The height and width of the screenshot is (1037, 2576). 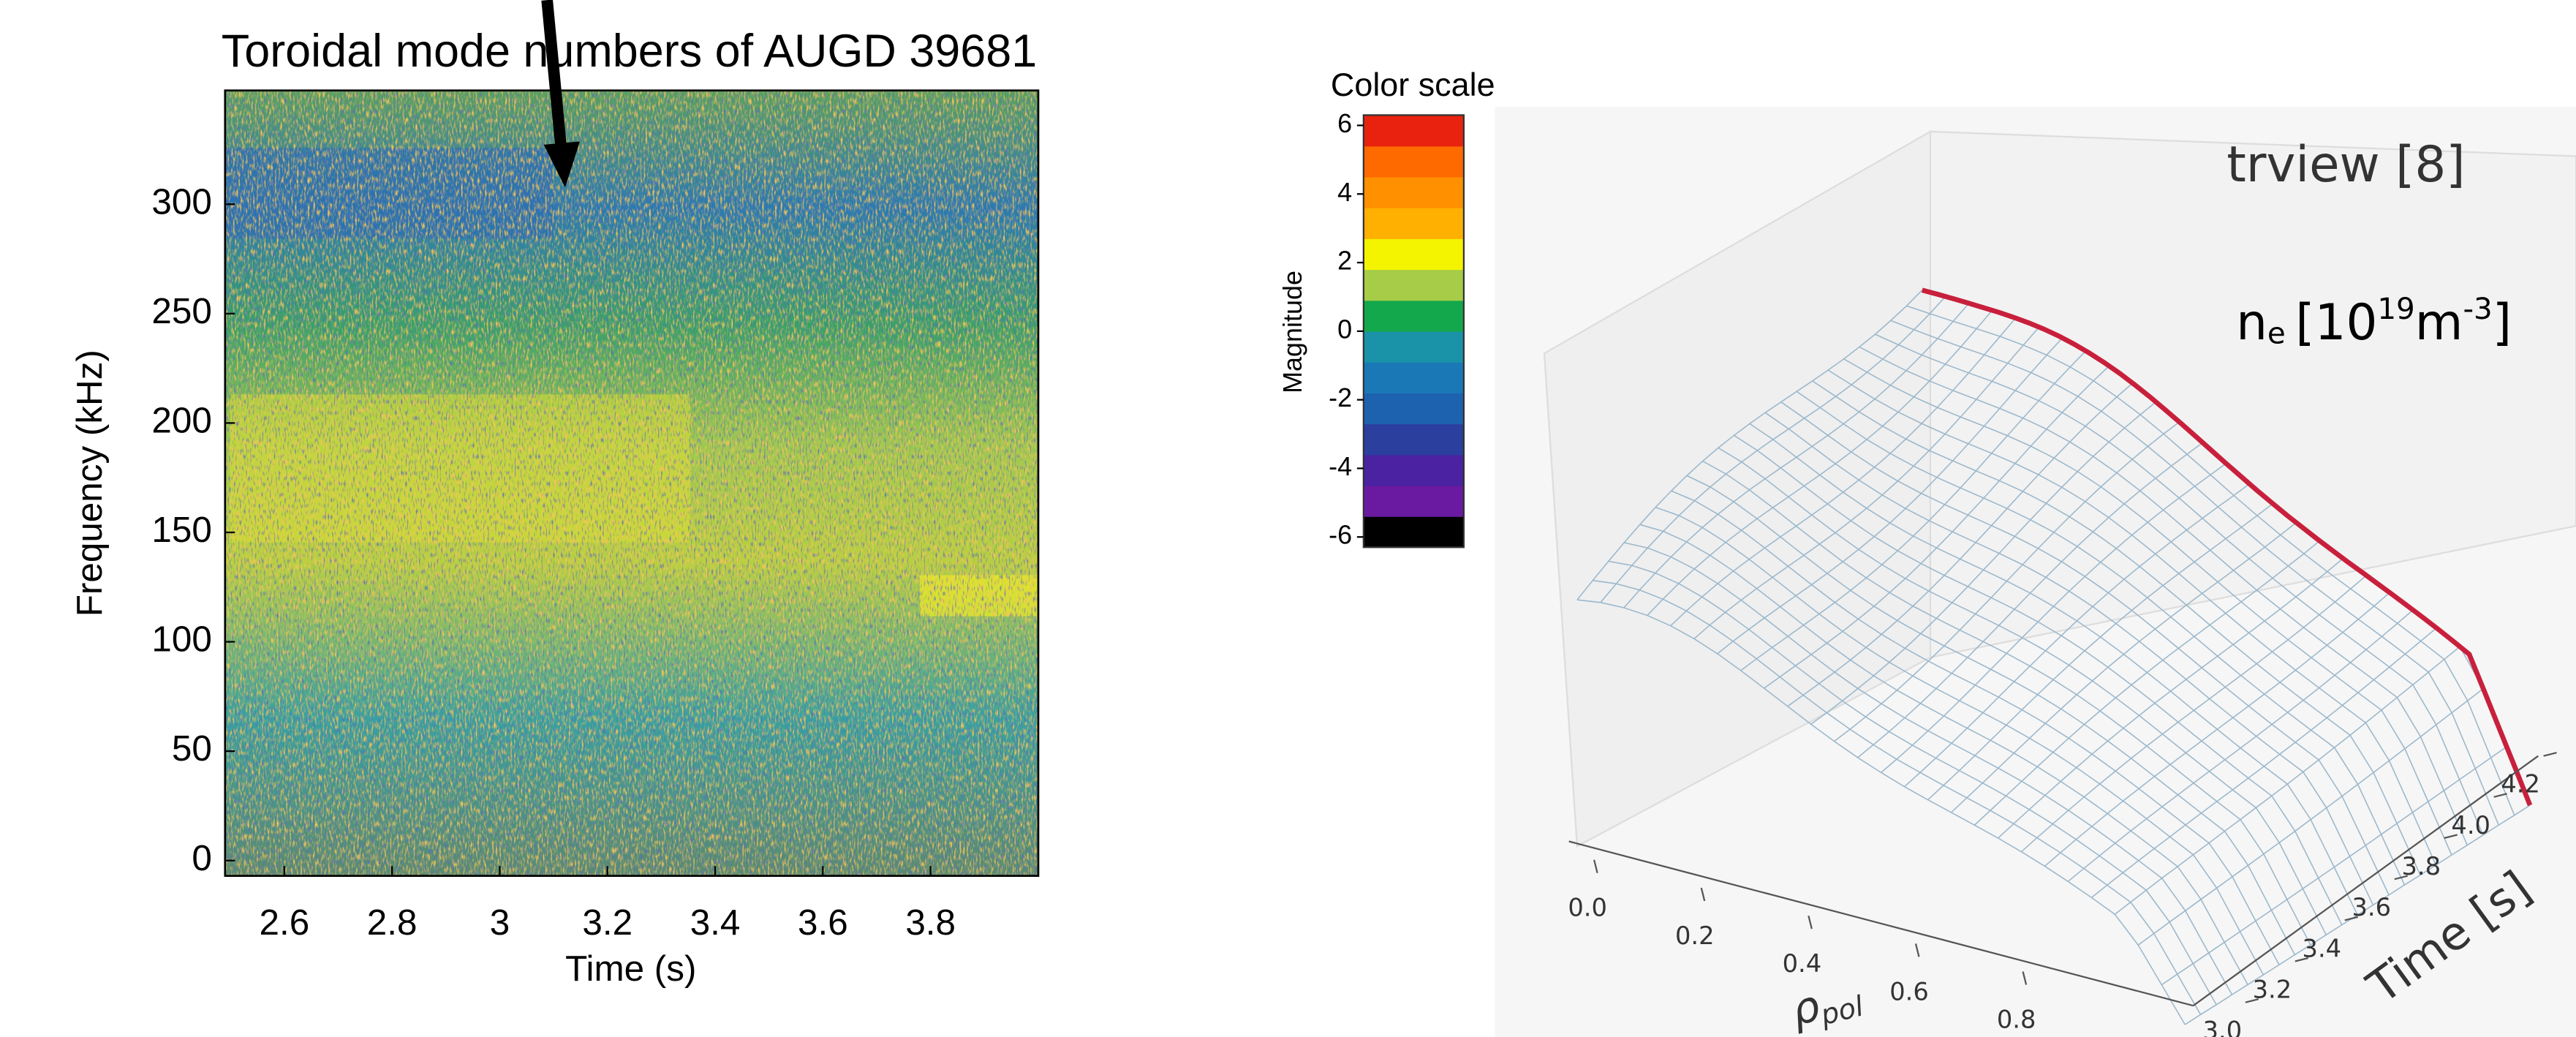 I want to click on y-tick-label: 0, so click(x=201, y=858).